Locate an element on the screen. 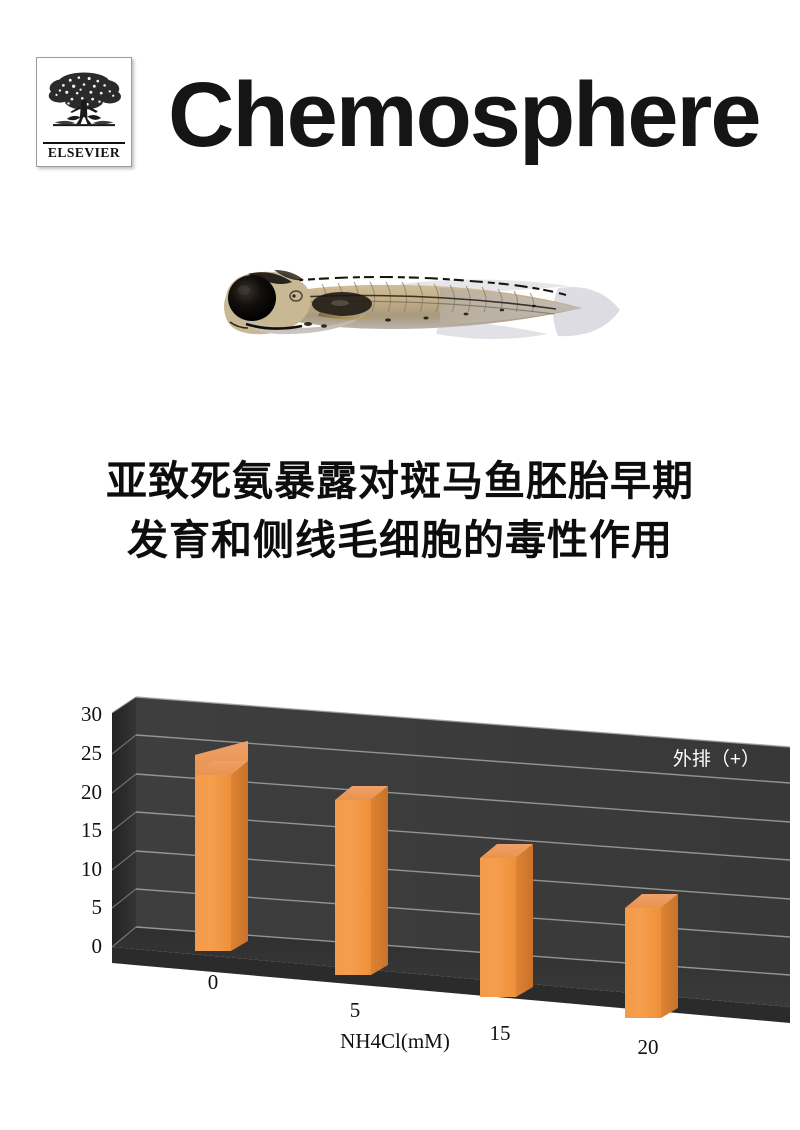 This screenshot has height=1130, width=800. x-axis-title: NH4Cl(mM) is located at coordinates (395, 1041).